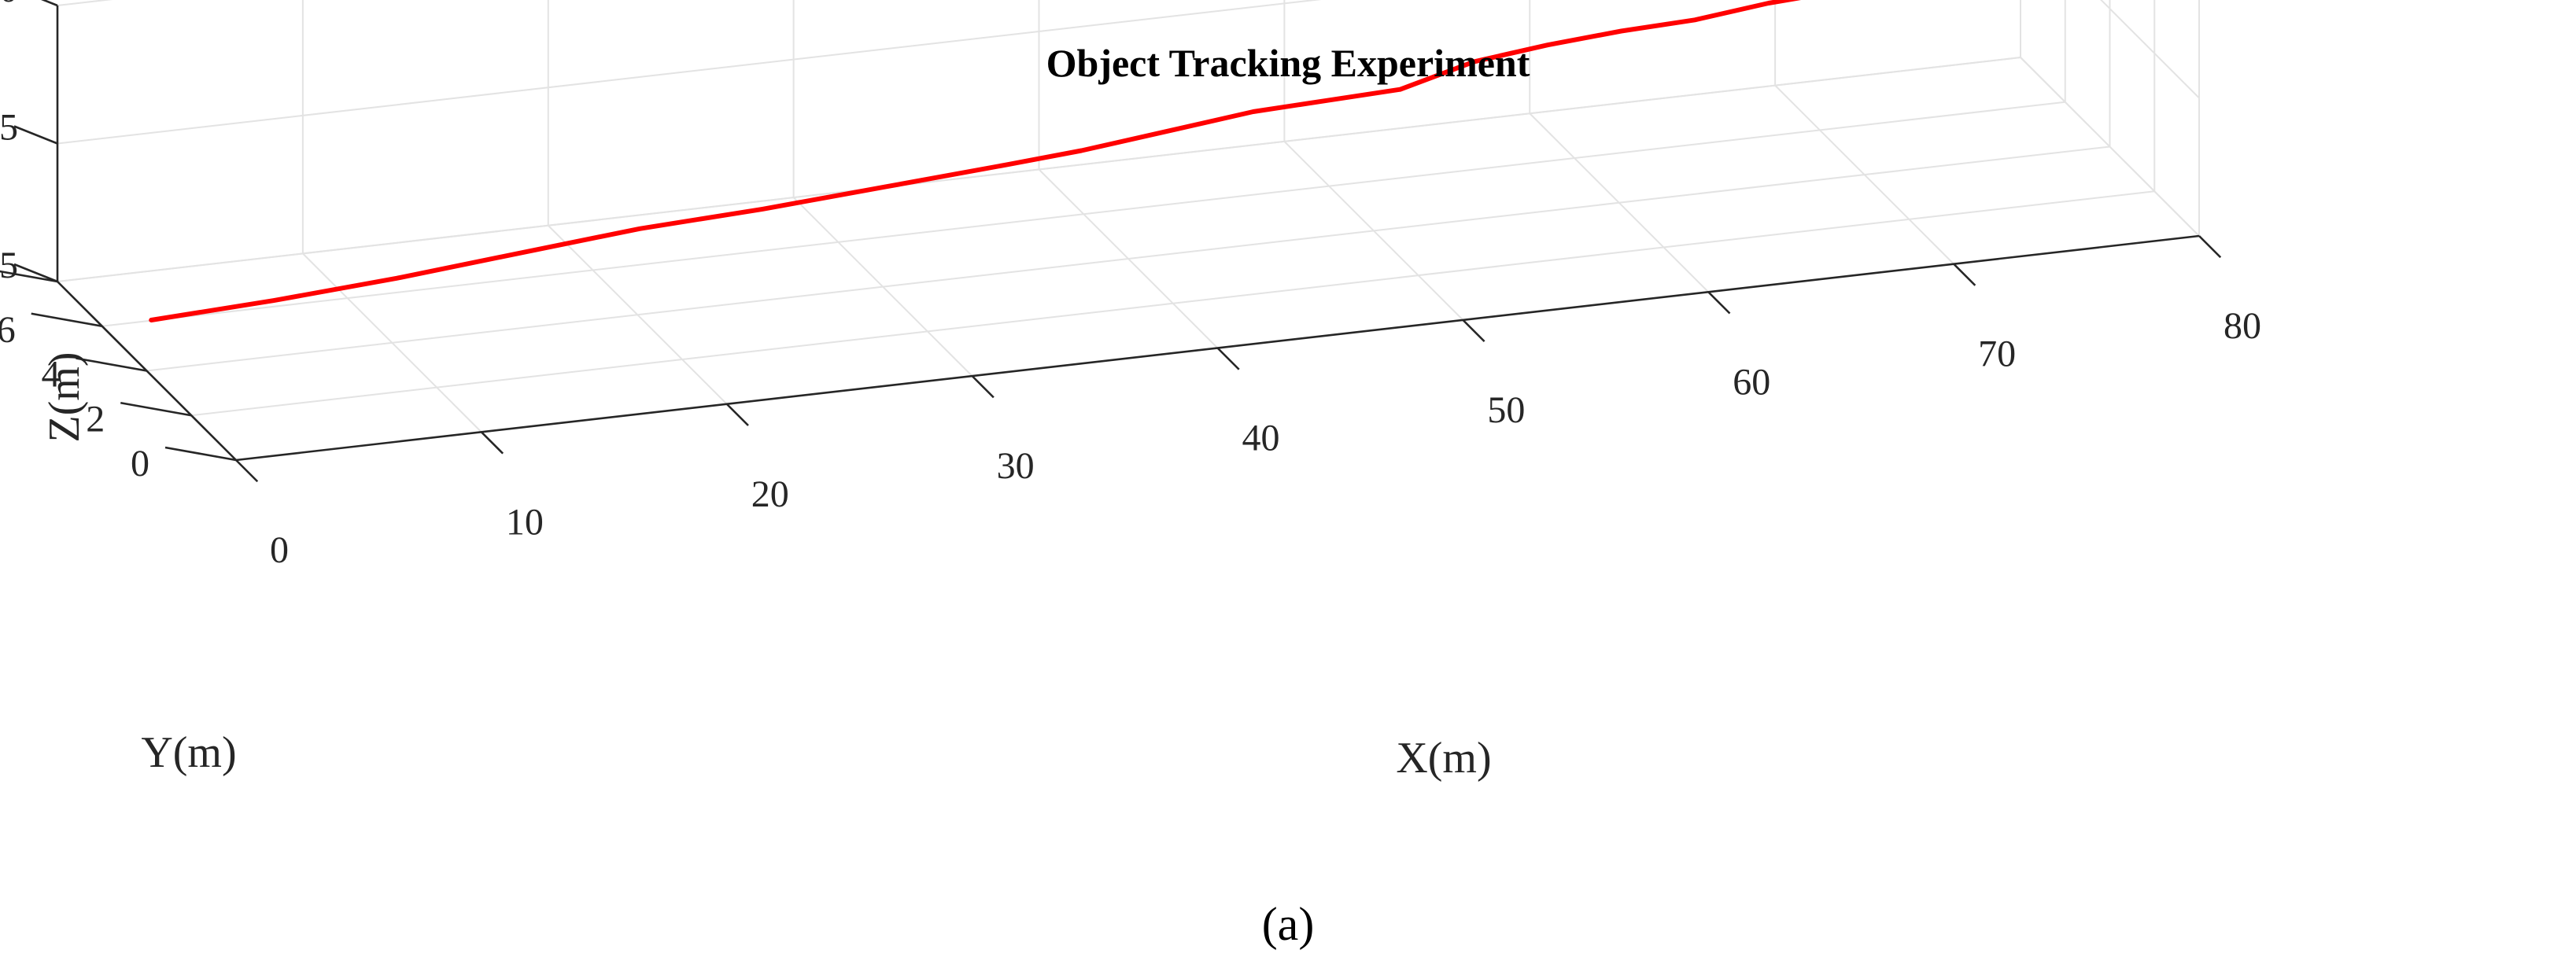 Image resolution: width=2576 pixels, height=976 pixels. I want to click on y-tick-label: 4, so click(51, 375).